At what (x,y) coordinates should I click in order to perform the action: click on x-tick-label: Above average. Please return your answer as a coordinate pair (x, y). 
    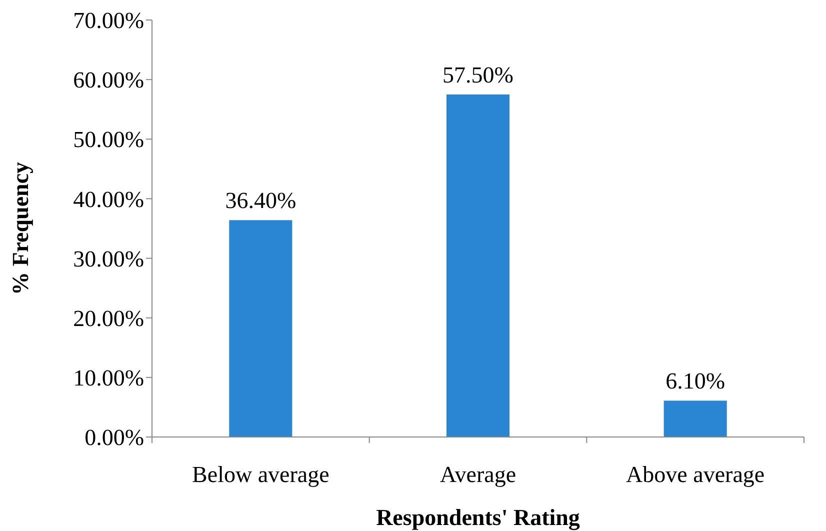
    Looking at the image, I should click on (695, 474).